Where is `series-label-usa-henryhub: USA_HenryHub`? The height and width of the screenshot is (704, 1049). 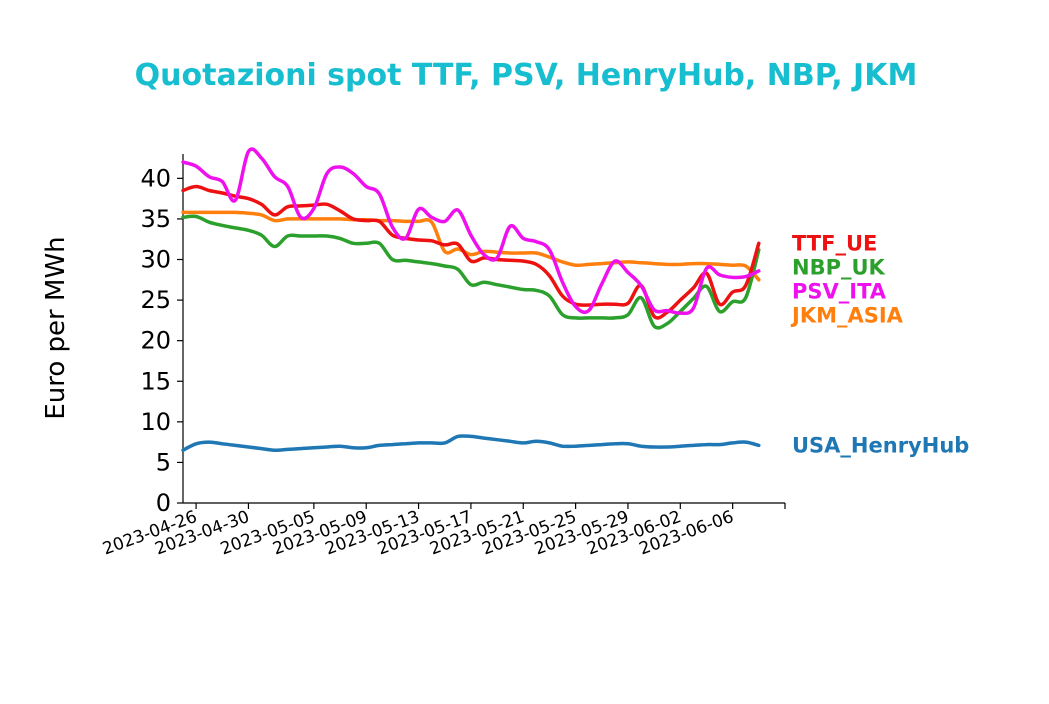 series-label-usa-henryhub: USA_HenryHub is located at coordinates (880, 445).